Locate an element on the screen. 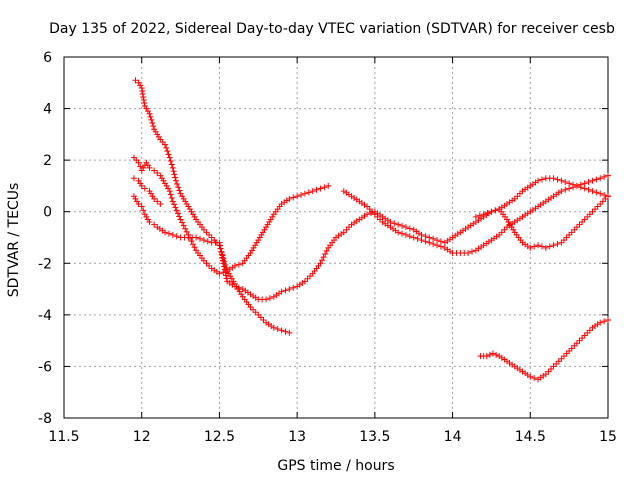 The height and width of the screenshot is (480, 640). y-tick-label: 6 is located at coordinates (47, 58).